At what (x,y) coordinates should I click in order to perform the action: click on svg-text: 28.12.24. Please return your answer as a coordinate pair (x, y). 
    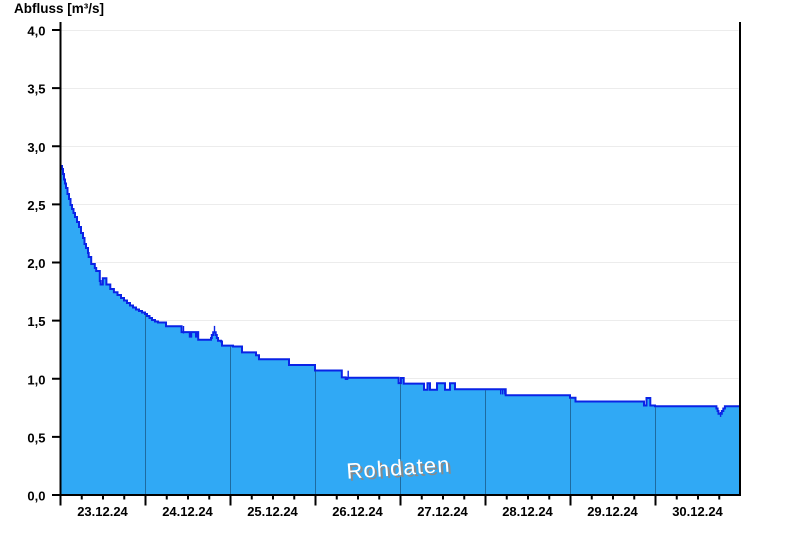
    Looking at the image, I should click on (527, 511).